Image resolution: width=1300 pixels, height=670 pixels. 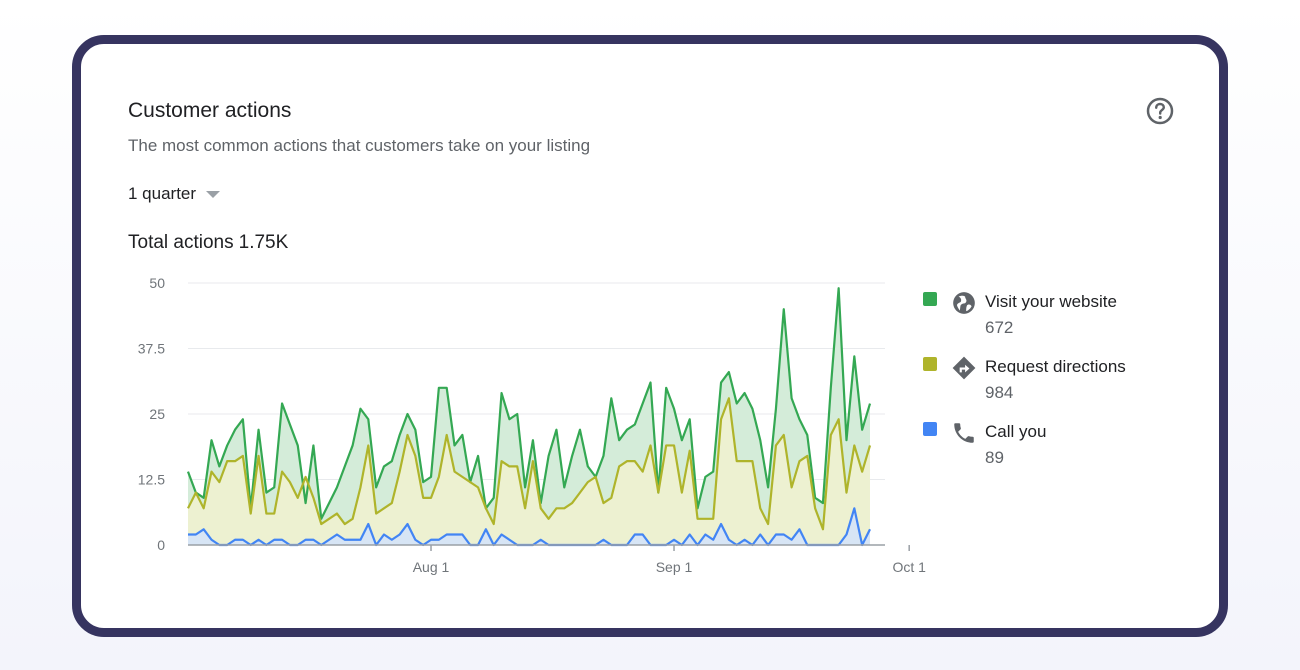 I want to click on legend-swatch-call, so click(x=930, y=429).